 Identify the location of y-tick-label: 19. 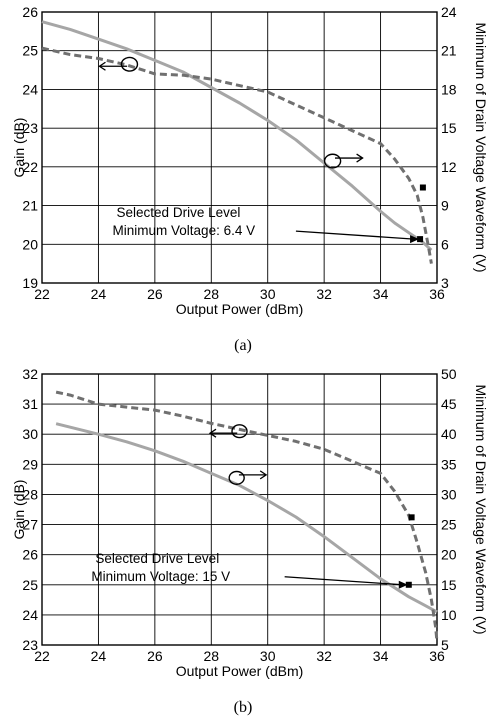
(30, 283).